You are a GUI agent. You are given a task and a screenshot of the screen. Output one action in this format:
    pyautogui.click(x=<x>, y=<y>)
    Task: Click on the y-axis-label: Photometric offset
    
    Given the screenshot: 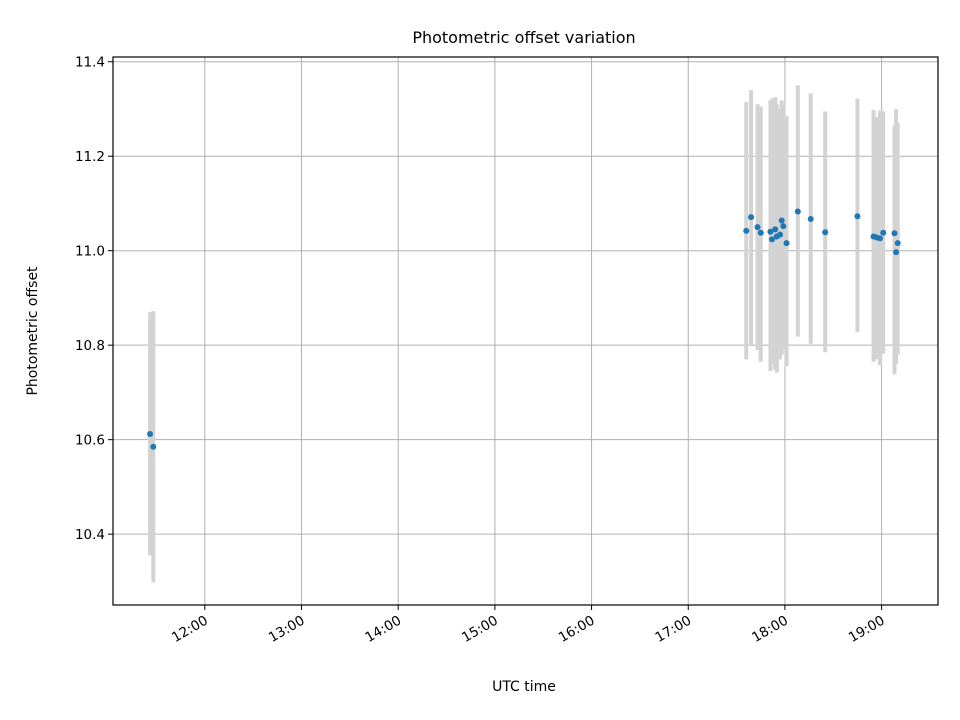 What is the action you would take?
    pyautogui.click(x=33, y=331)
    